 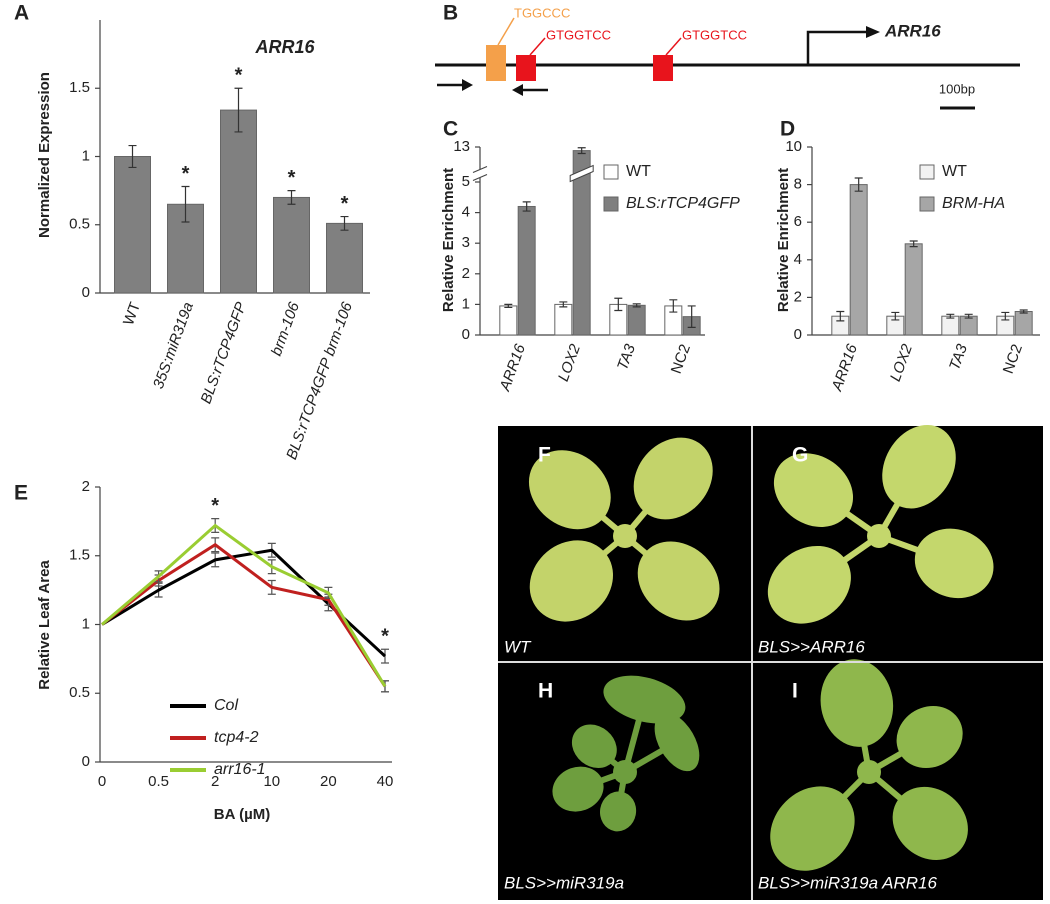 What do you see at coordinates (795, 691) in the screenshot?
I see `photo-panel-label: I` at bounding box center [795, 691].